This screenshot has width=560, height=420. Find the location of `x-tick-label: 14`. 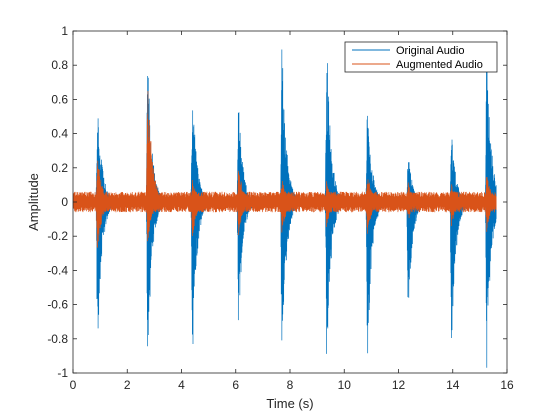

x-tick-label: 14 is located at coordinates (453, 385).